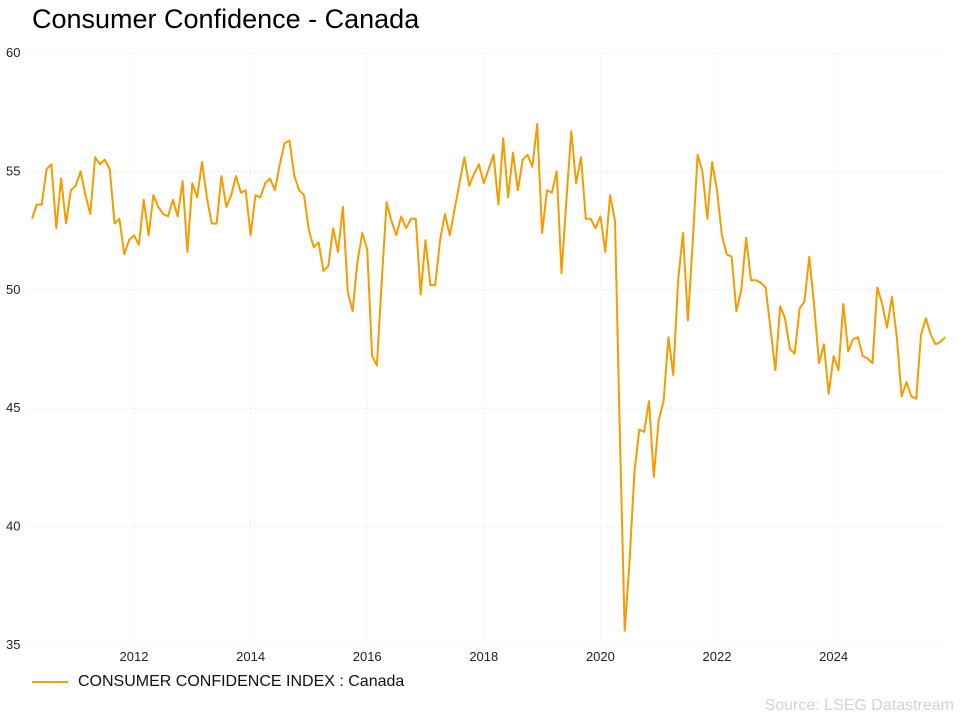  I want to click on y-axis-ticks: 35 40 45 50 55 60, so click(13, 348).